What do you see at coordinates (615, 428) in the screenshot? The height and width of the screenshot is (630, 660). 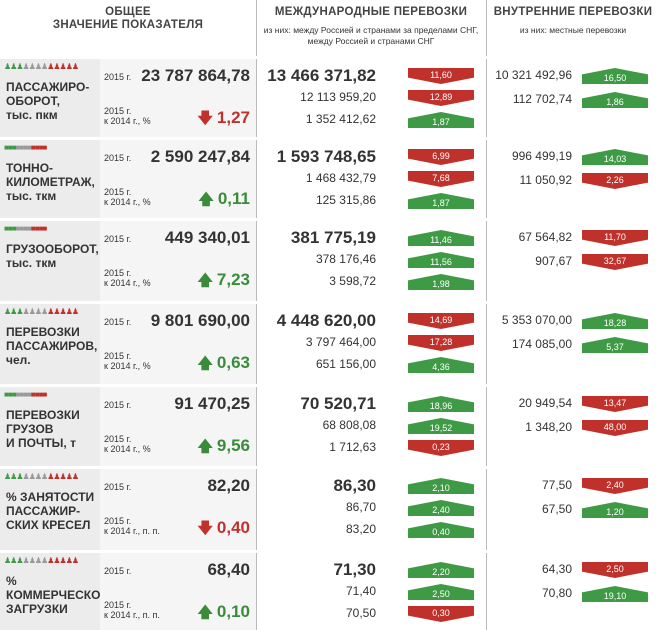 I see `dom-change-badge: 48,00` at bounding box center [615, 428].